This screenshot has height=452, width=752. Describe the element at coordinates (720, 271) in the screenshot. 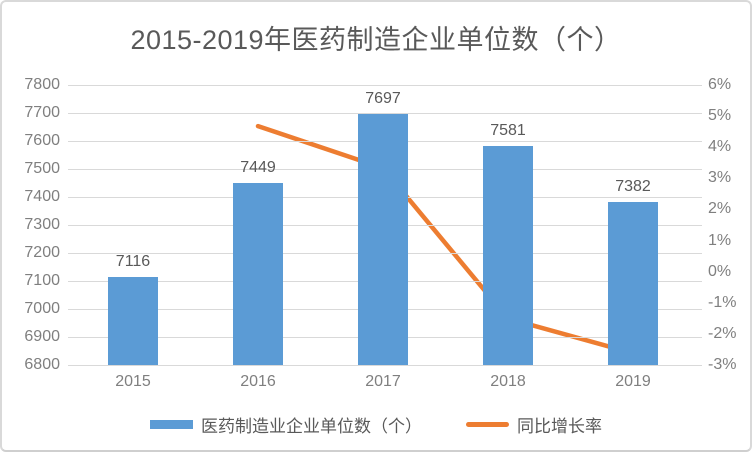

I see `right-axis-tick-label: 0%` at that location.